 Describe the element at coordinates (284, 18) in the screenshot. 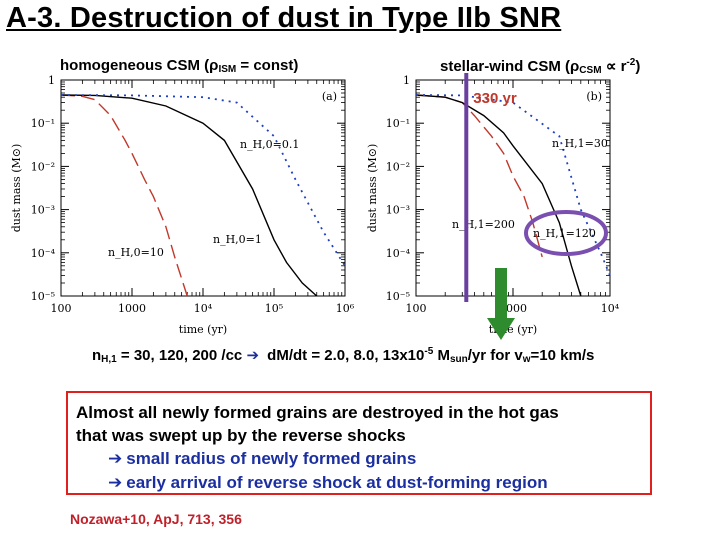

I see `slide-title: A-3. Destruction of dust in Type IIb SNR` at that location.